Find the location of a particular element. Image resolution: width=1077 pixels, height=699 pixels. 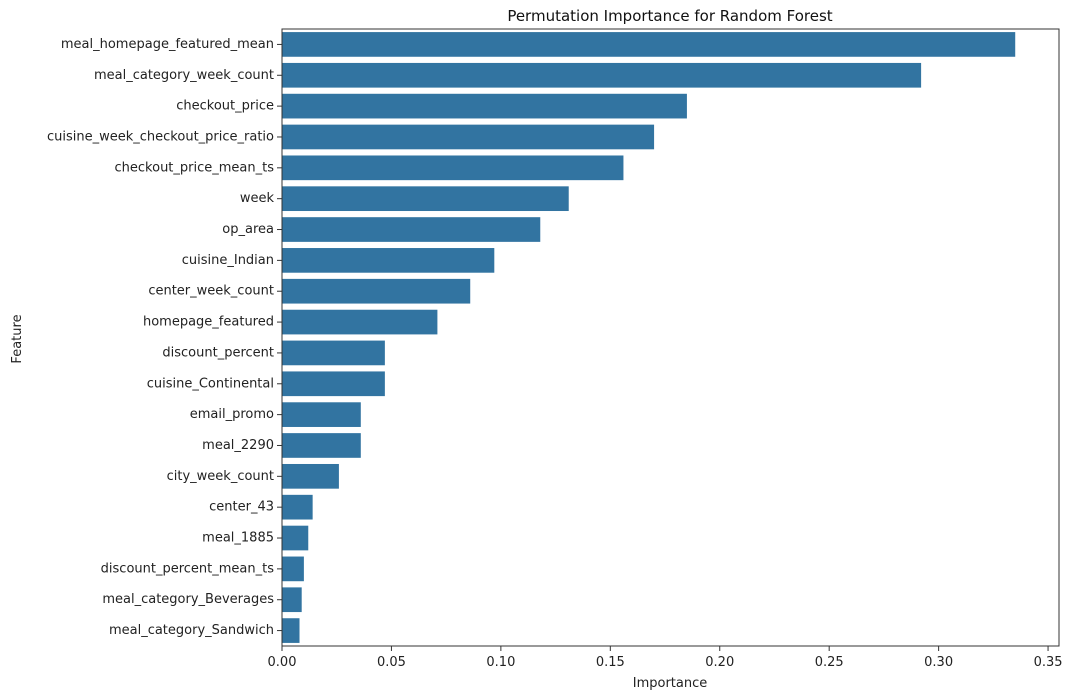

bar-op_area is located at coordinates (411, 229).